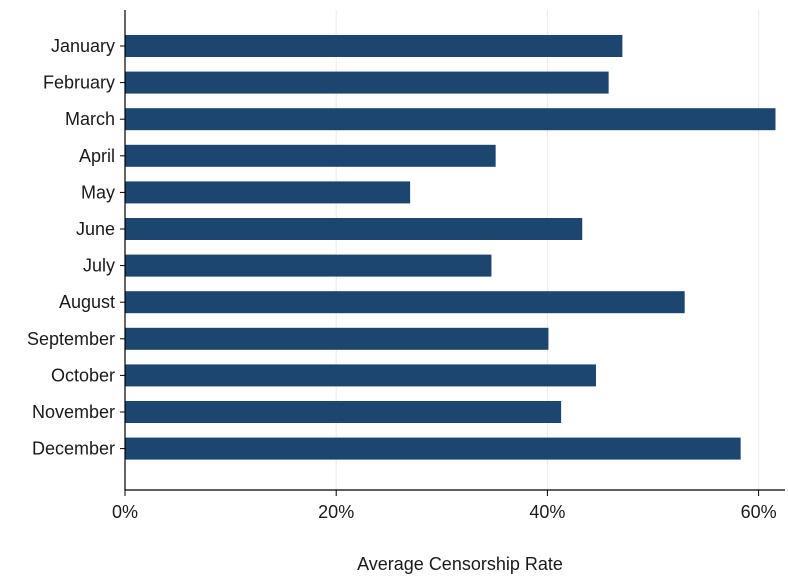 The height and width of the screenshot is (577, 788). What do you see at coordinates (337, 338) in the screenshot?
I see `bar-september` at bounding box center [337, 338].